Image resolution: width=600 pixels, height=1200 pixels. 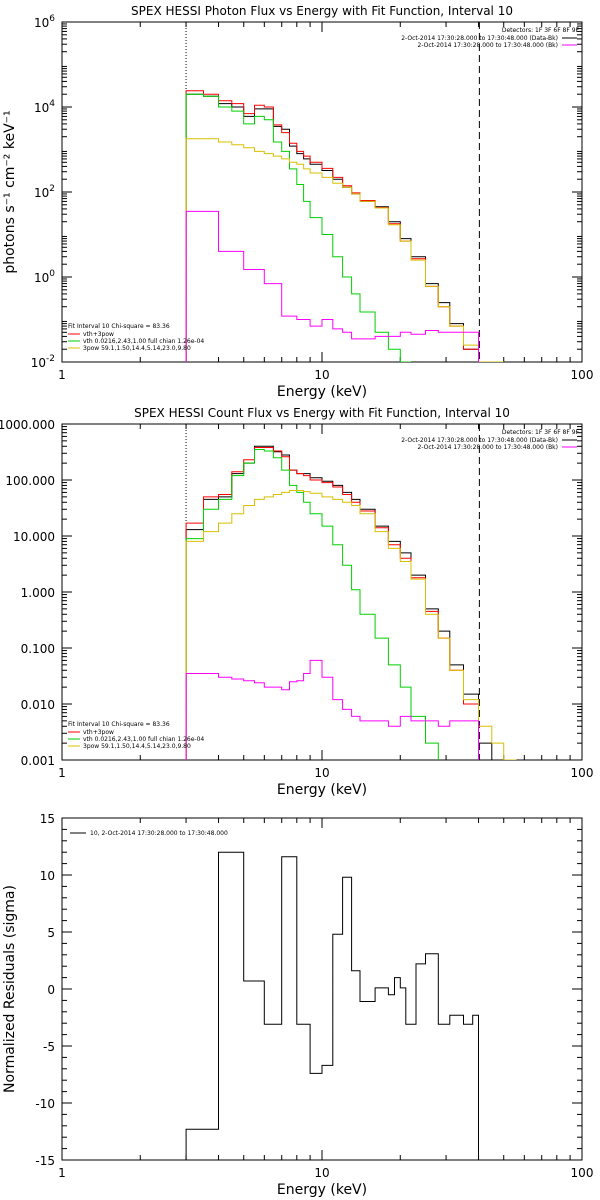 What do you see at coordinates (52, 274) in the screenshot?
I see `y-tick-exponent: 0` at bounding box center [52, 274].